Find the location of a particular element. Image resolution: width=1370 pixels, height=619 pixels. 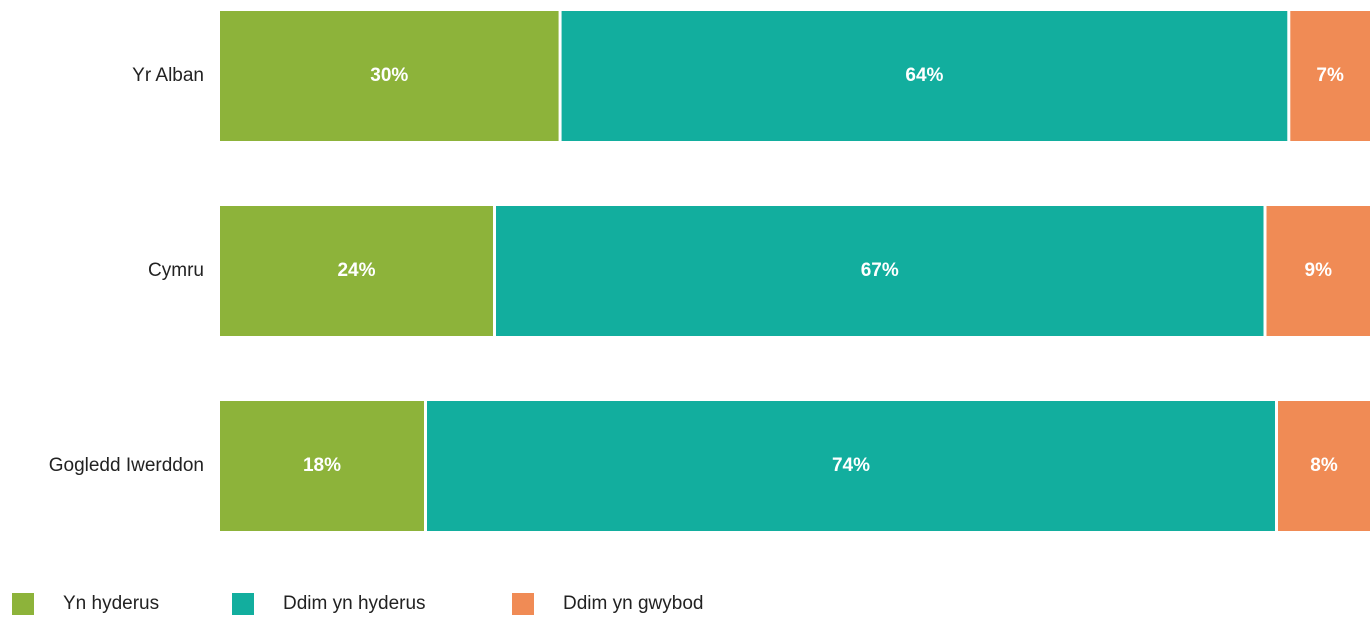

bar-yr-alban-yn-hyderus is located at coordinates (389, 76).